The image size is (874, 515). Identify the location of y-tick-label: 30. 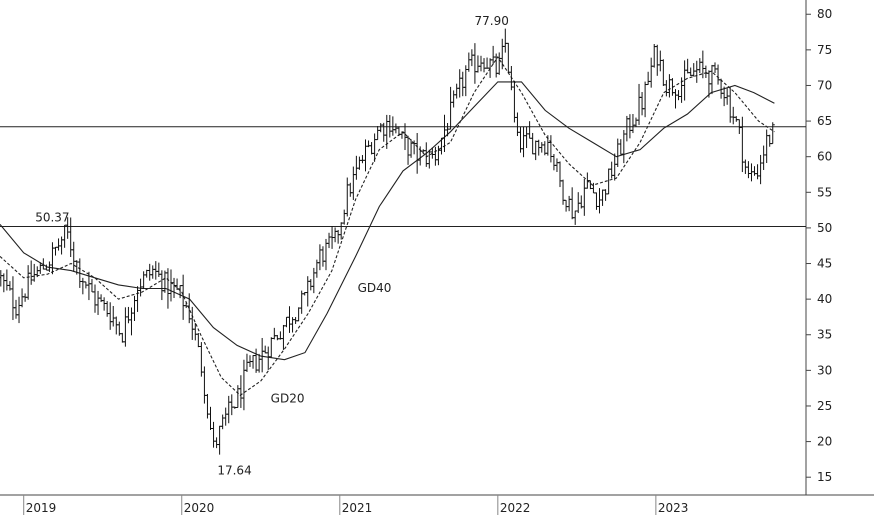
(824, 370).